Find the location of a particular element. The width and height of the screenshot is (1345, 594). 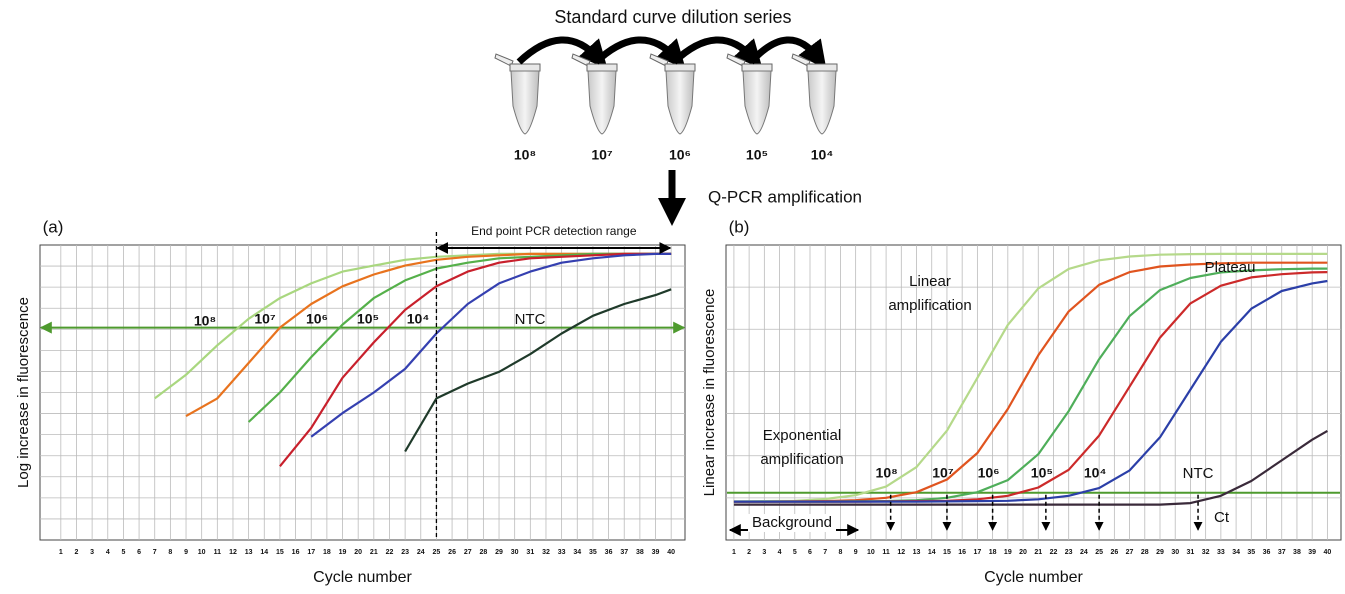

annotation: Plateau is located at coordinates (1230, 267).